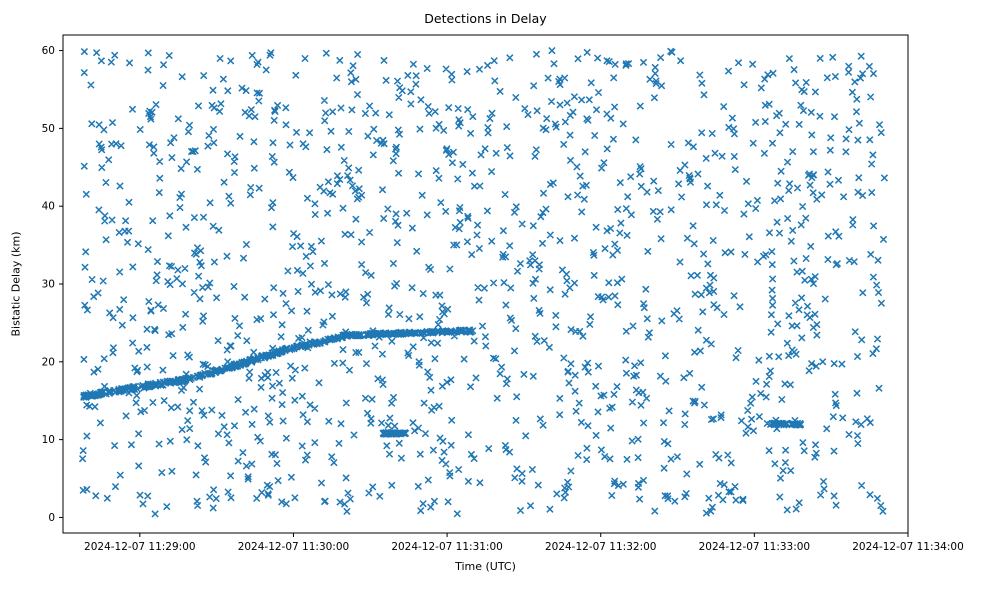 Image resolution: width=989 pixels, height=590 pixels. What do you see at coordinates (48, 362) in the screenshot?
I see `y-tick-label: 20` at bounding box center [48, 362].